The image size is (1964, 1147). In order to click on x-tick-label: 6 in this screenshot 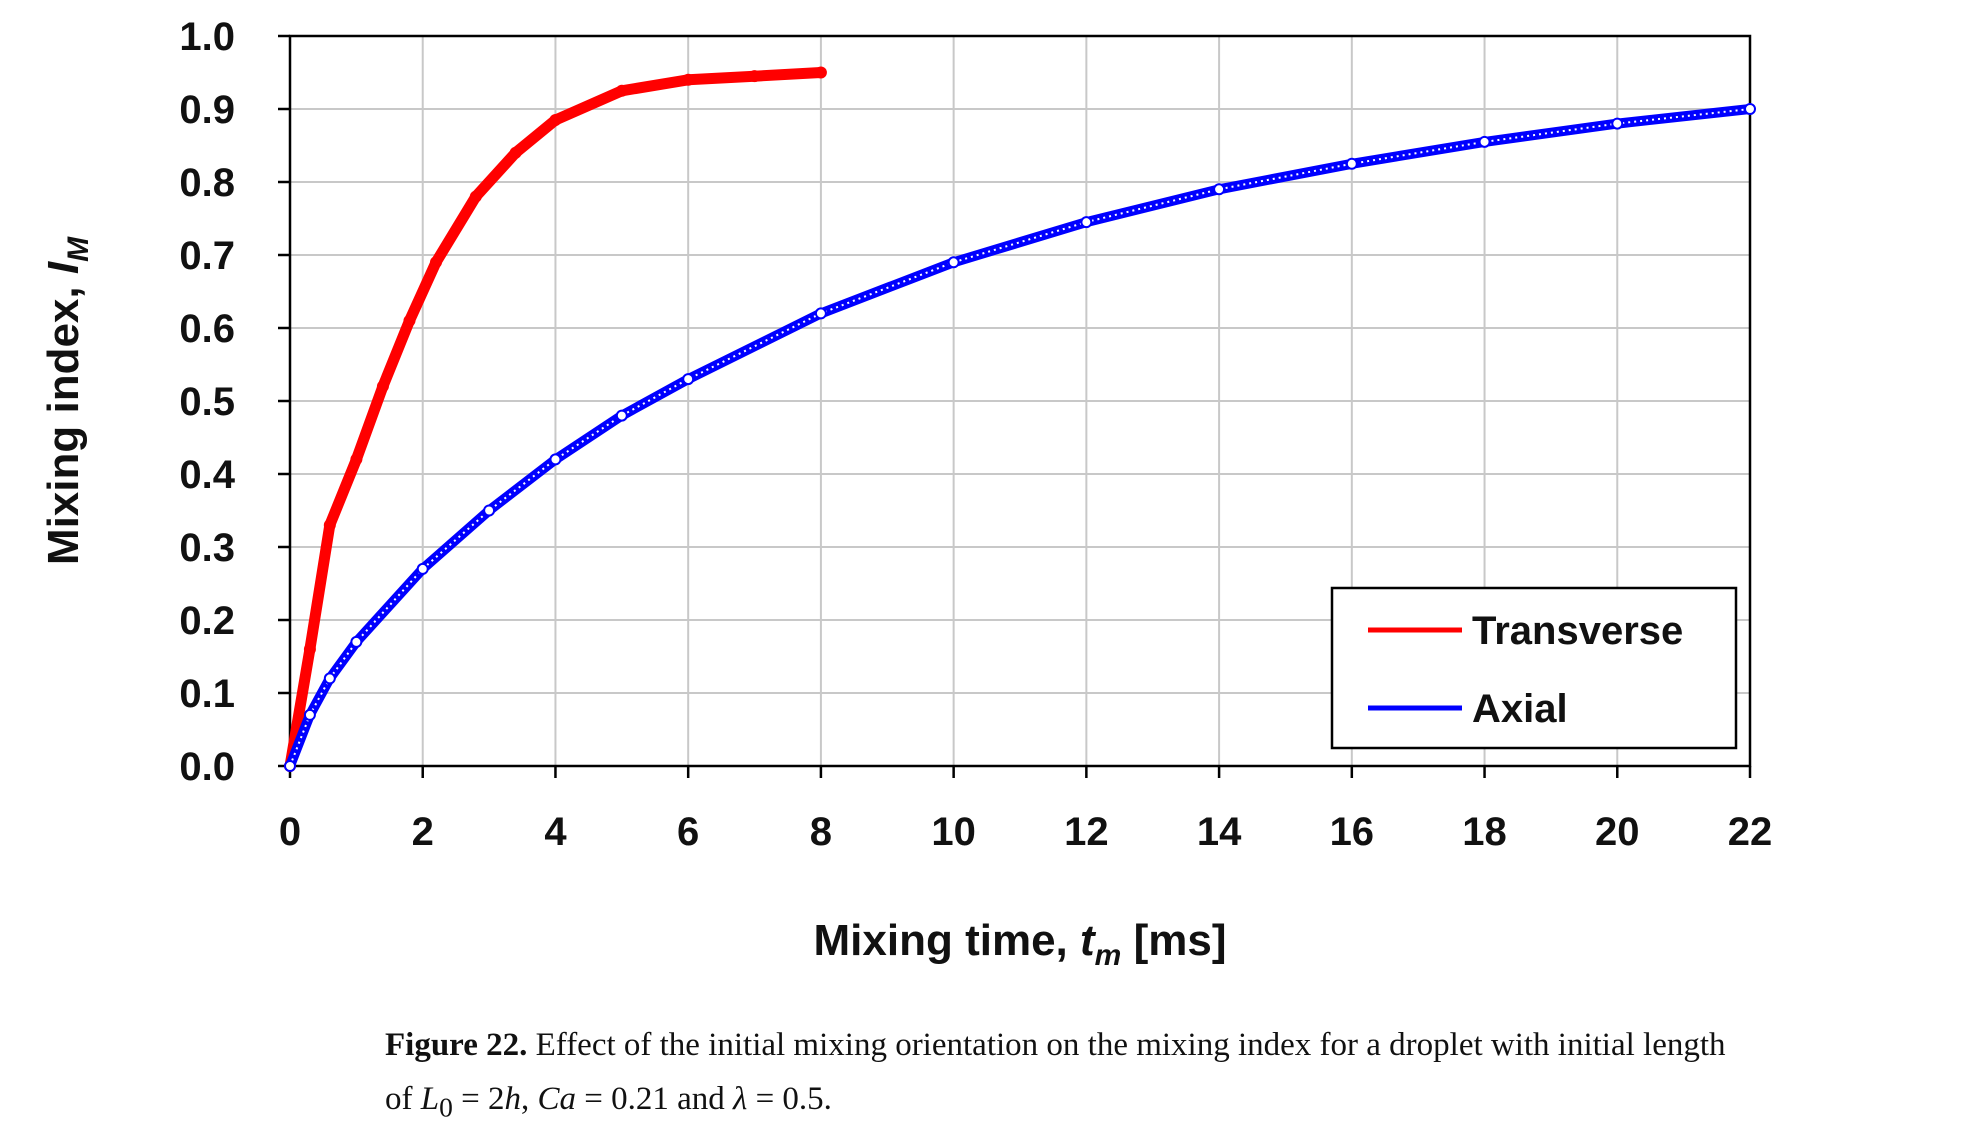, I will do `click(688, 832)`.